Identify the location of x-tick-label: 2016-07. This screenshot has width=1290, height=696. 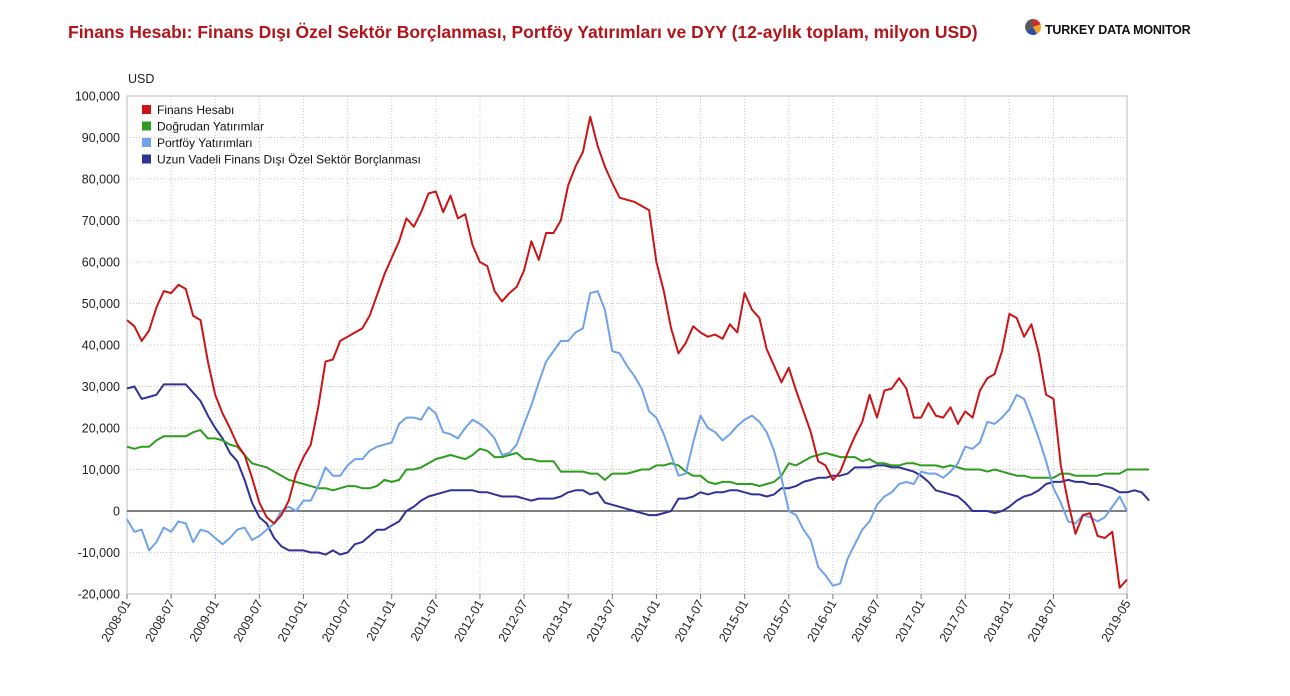
(866, 620).